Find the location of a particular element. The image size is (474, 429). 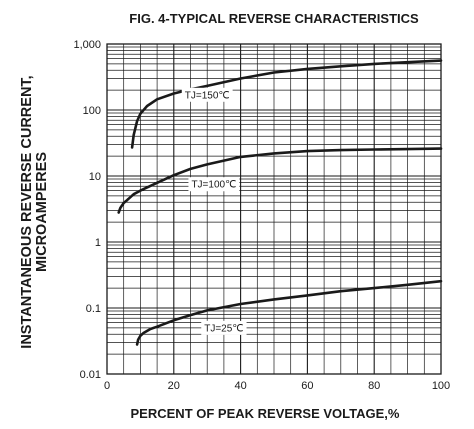

x-tick-label: 80 is located at coordinates (374, 386).